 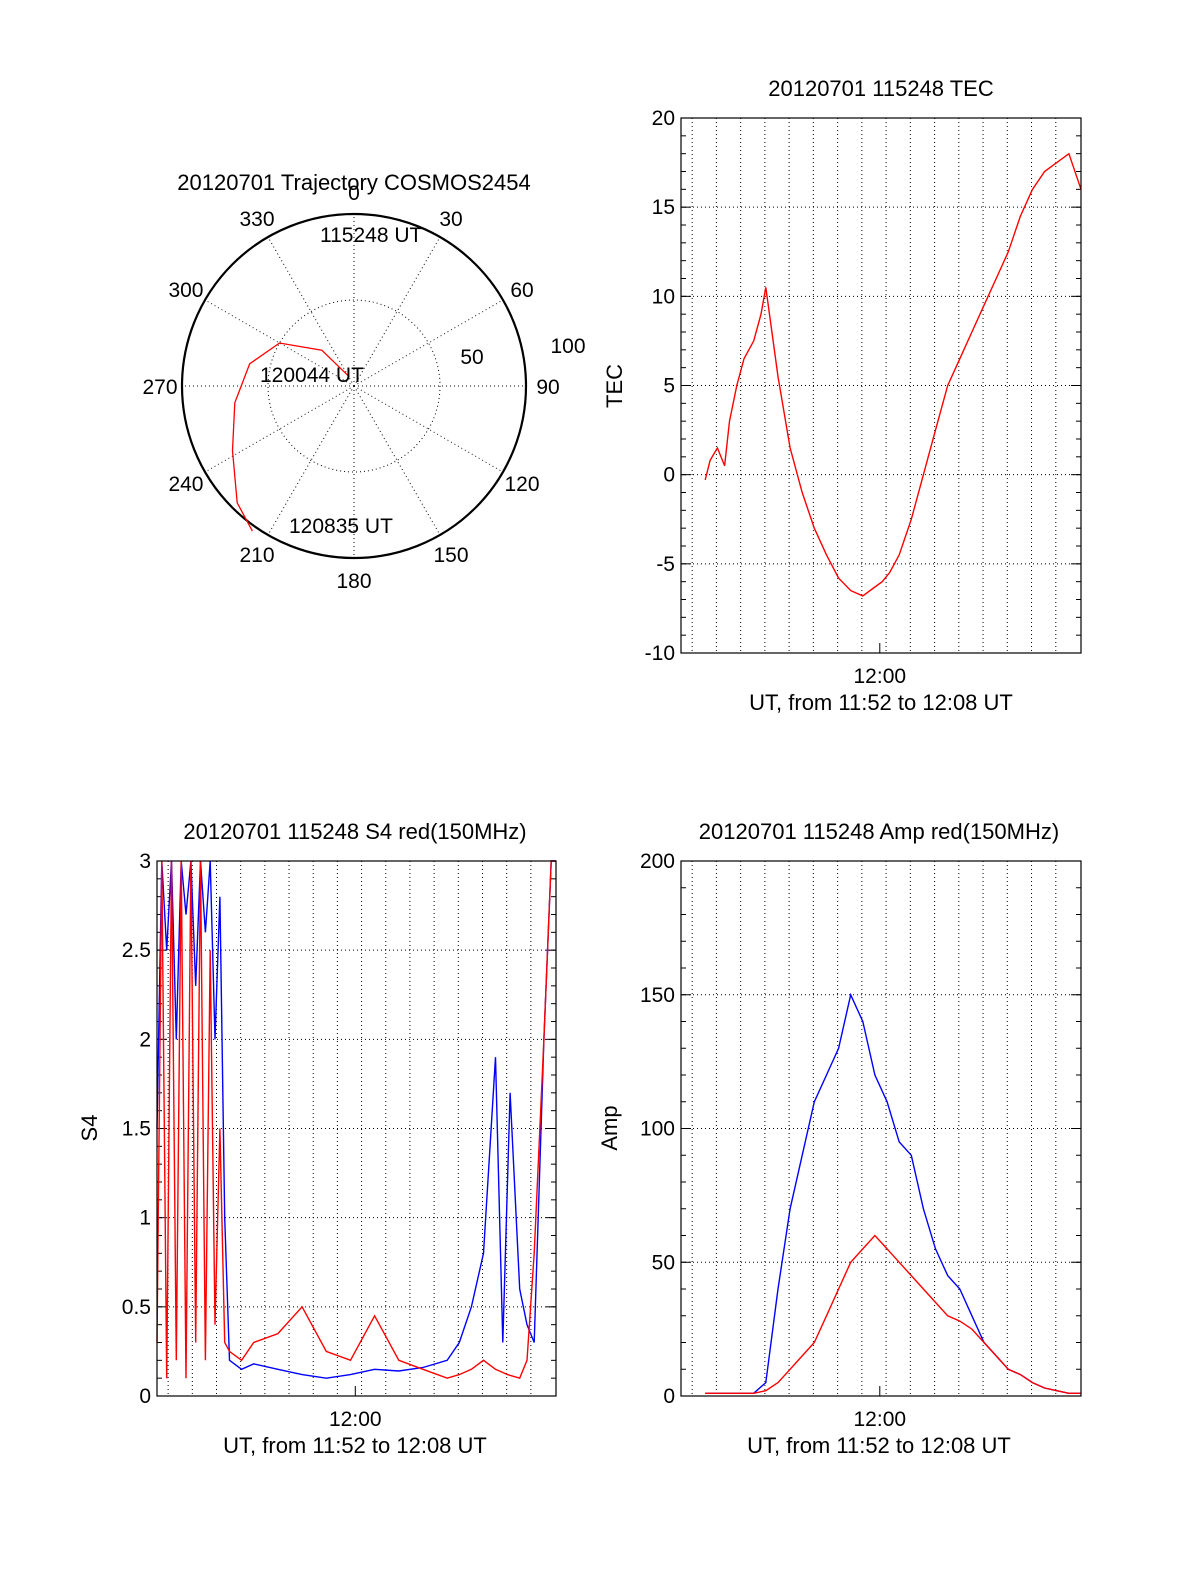 I want to click on amp-frame, so click(x=881, y=1128).